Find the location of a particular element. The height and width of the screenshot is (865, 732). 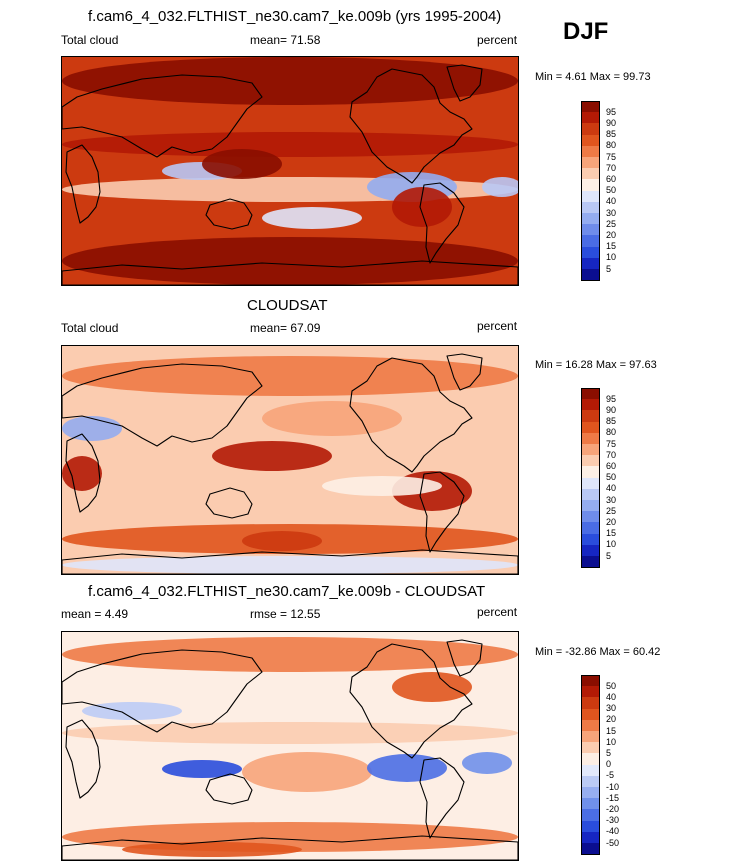

panel-2-minmax: Min = 16.28 Max = 97.63 is located at coordinates (596, 365).